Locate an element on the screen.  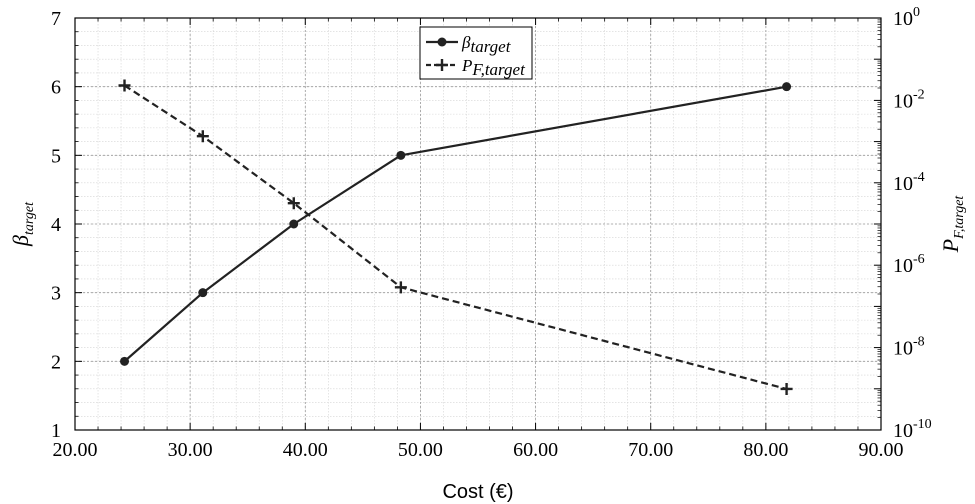
legend-pf-subscript: F,target is located at coordinates (498, 69).